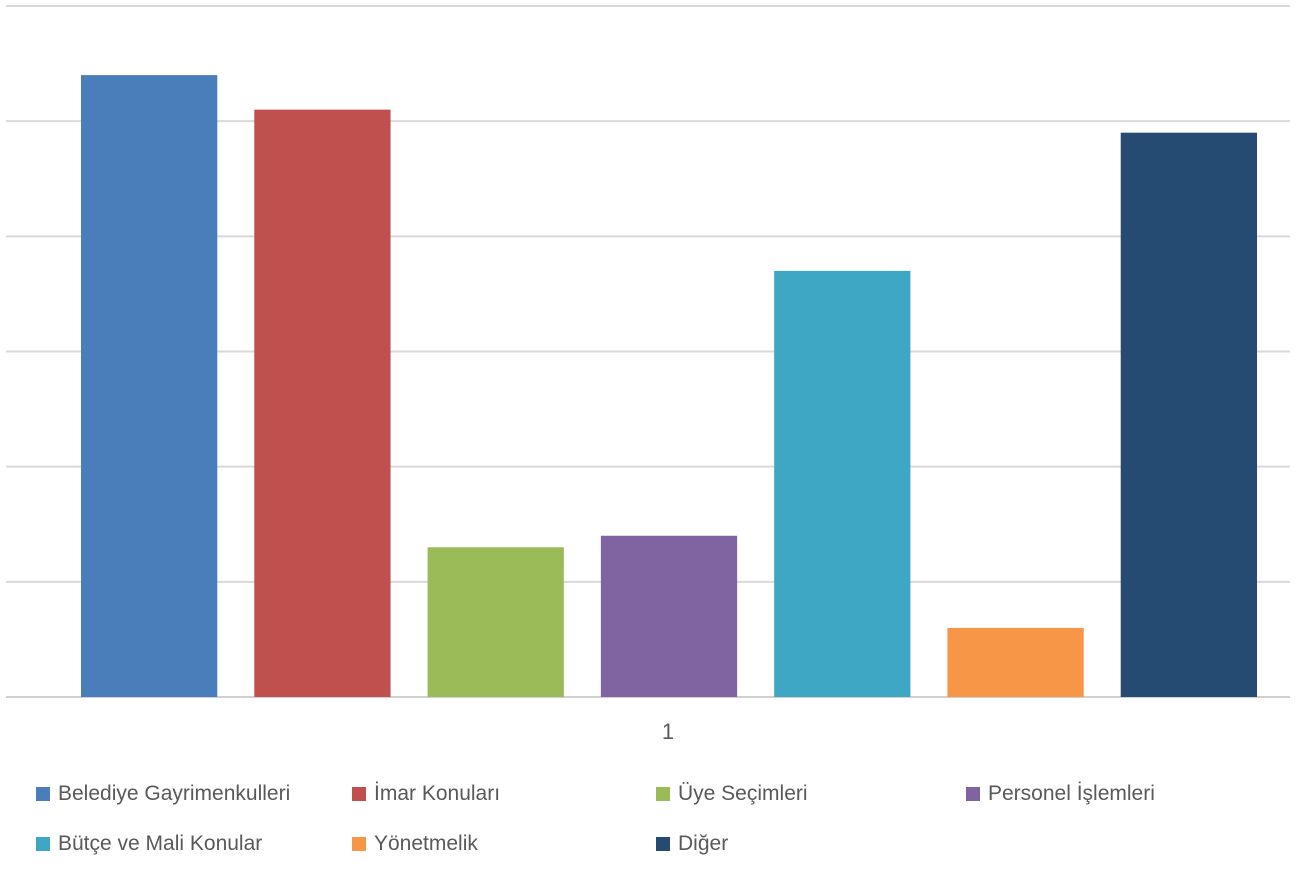  What do you see at coordinates (743, 793) in the screenshot?
I see `legend-label: Üye Seçimleri` at bounding box center [743, 793].